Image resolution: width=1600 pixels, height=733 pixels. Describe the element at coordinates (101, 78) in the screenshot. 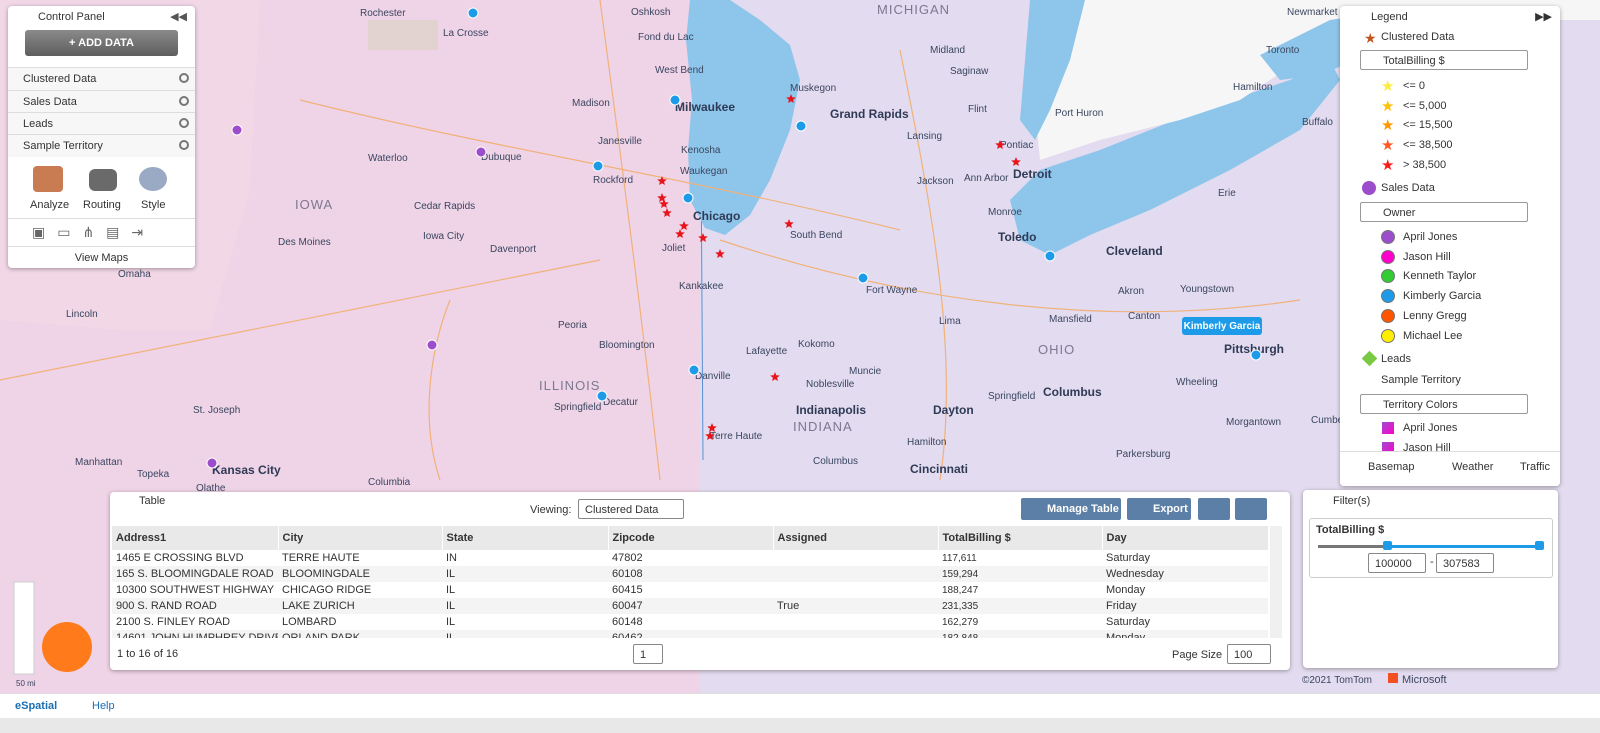

I see `layer-row: Clustered Data` at that location.